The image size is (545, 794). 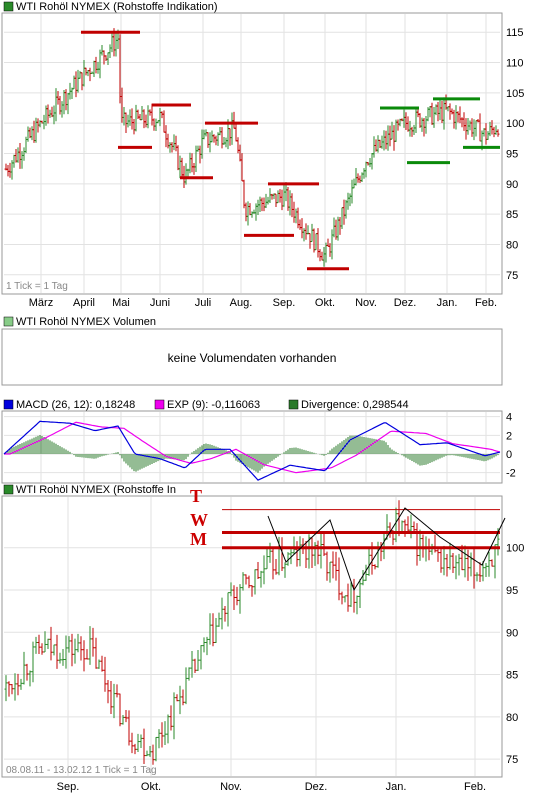 What do you see at coordinates (75, 405) in the screenshot?
I see `macd-legend: MACD (26, 12): 0,18248` at bounding box center [75, 405].